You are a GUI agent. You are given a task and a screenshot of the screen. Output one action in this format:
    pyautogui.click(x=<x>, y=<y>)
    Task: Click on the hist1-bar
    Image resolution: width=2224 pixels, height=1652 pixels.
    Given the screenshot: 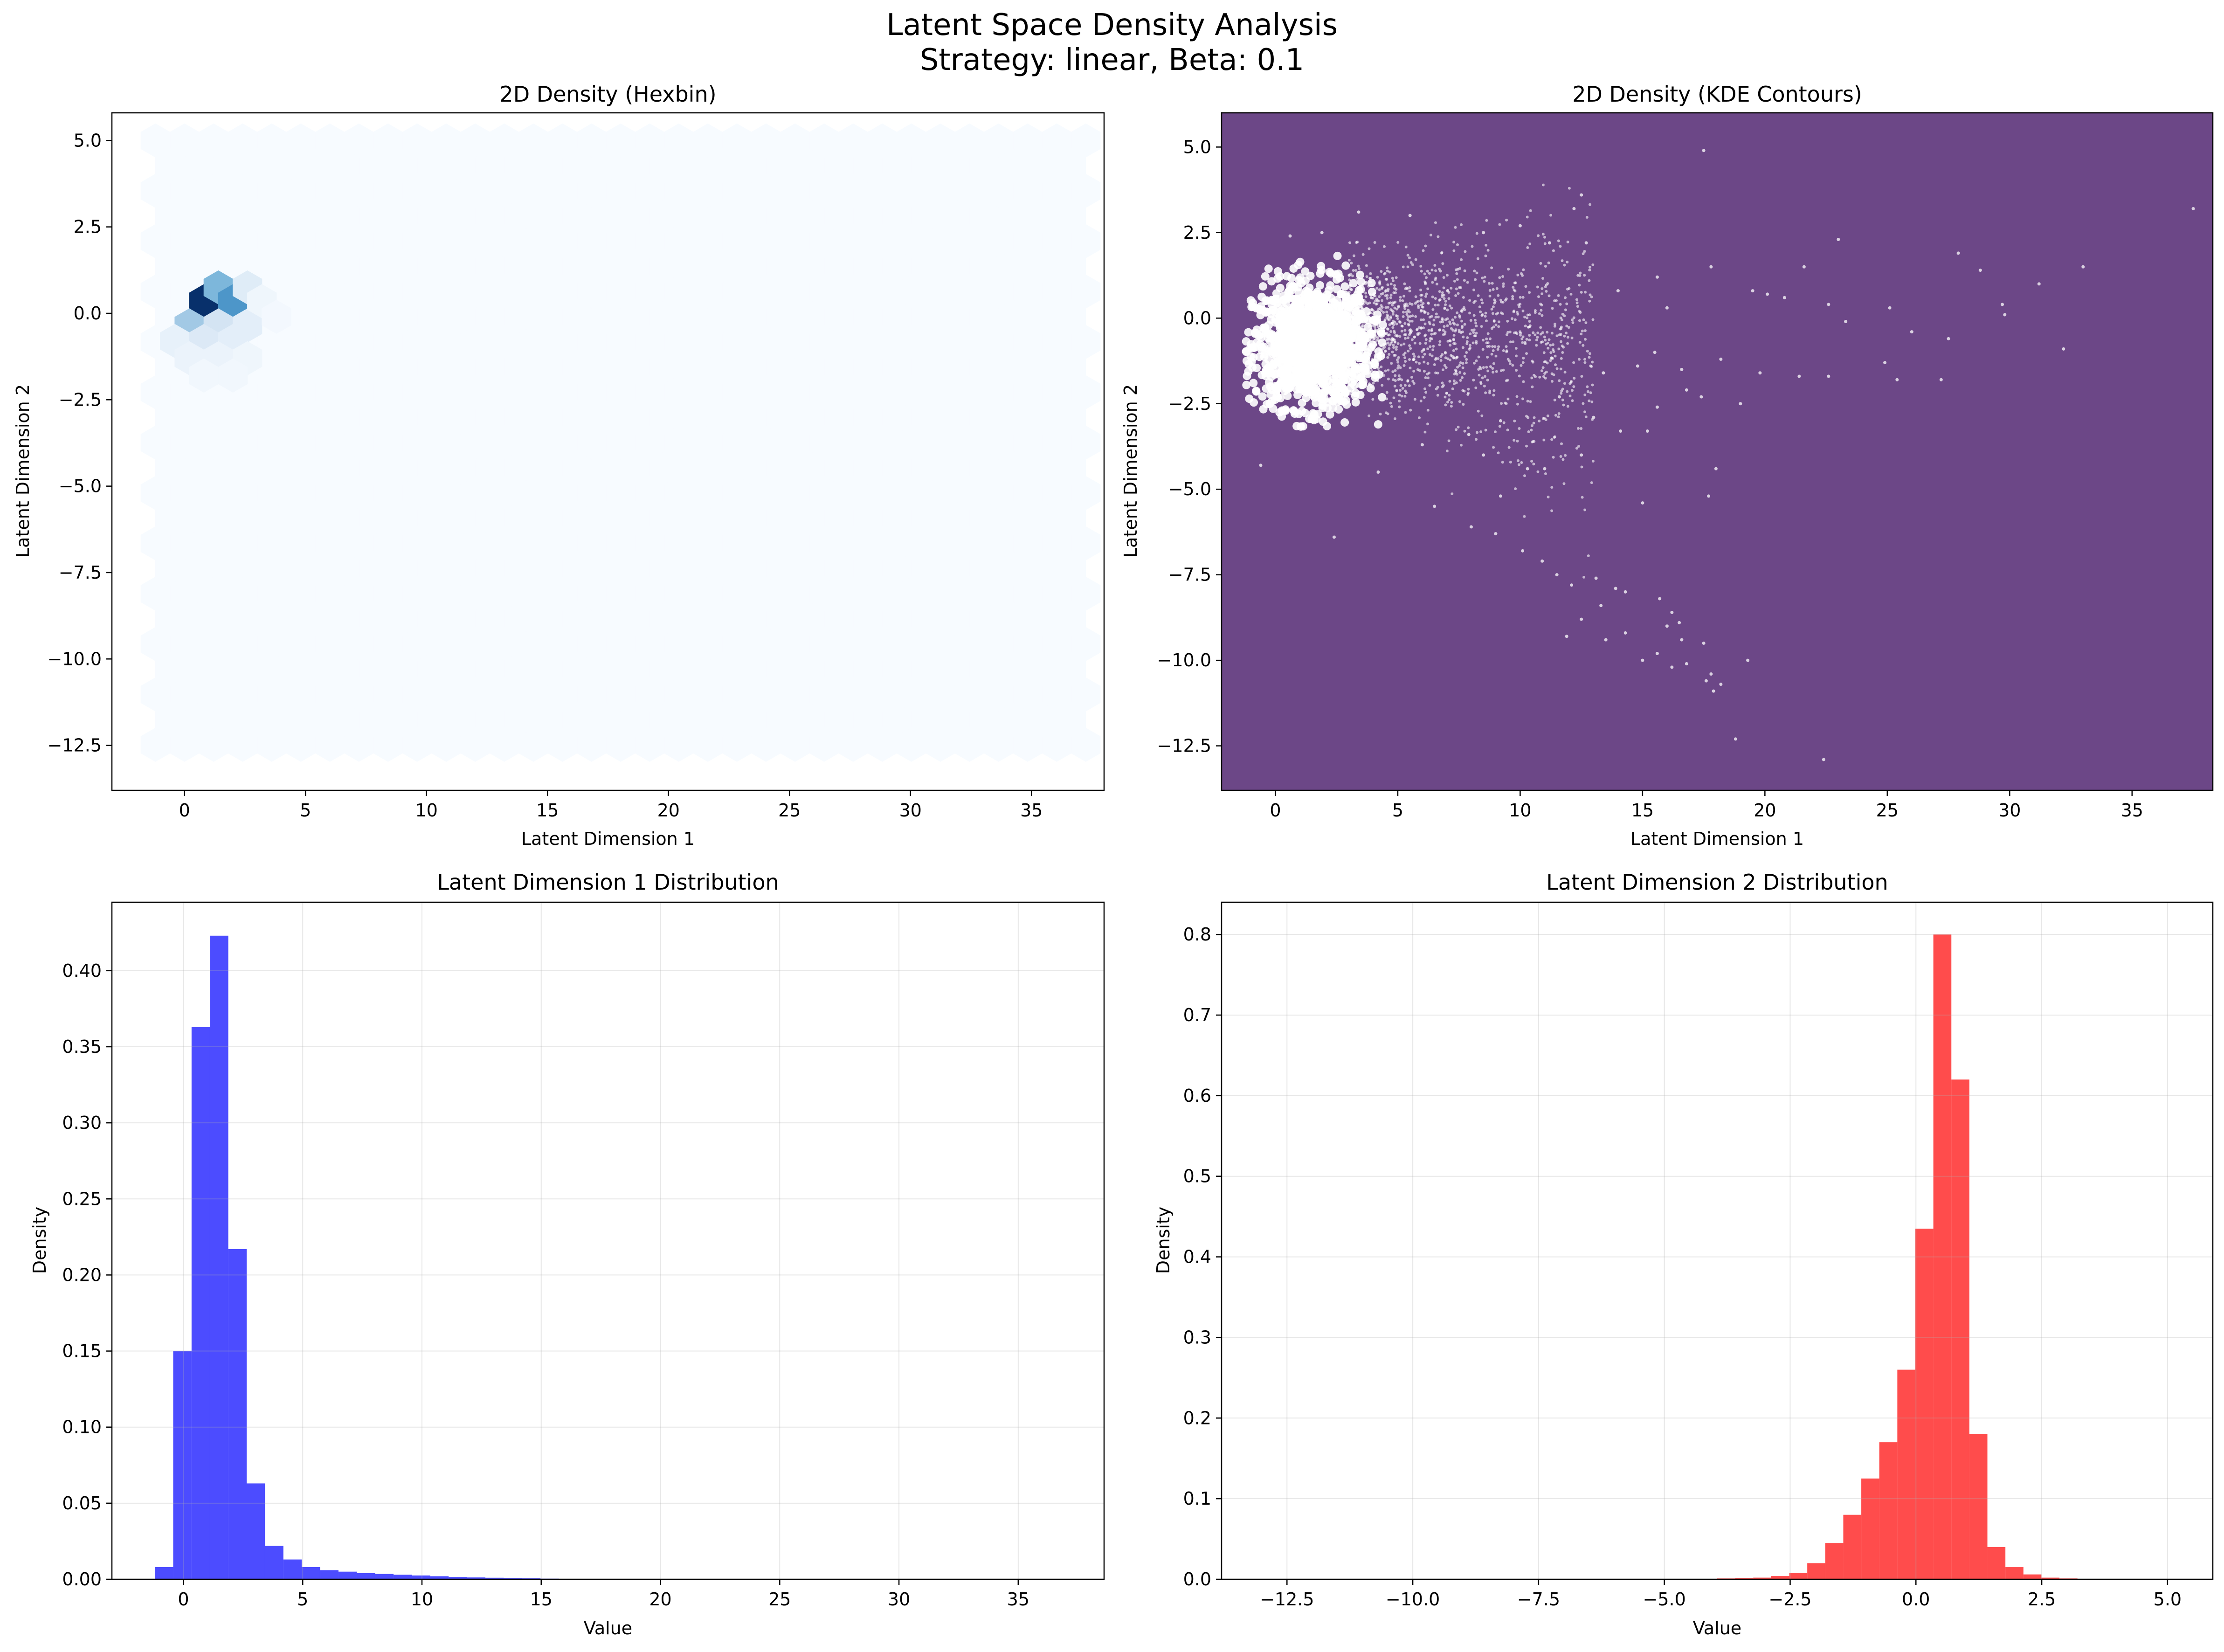 What is the action you would take?
    pyautogui.click(x=403, y=1577)
    